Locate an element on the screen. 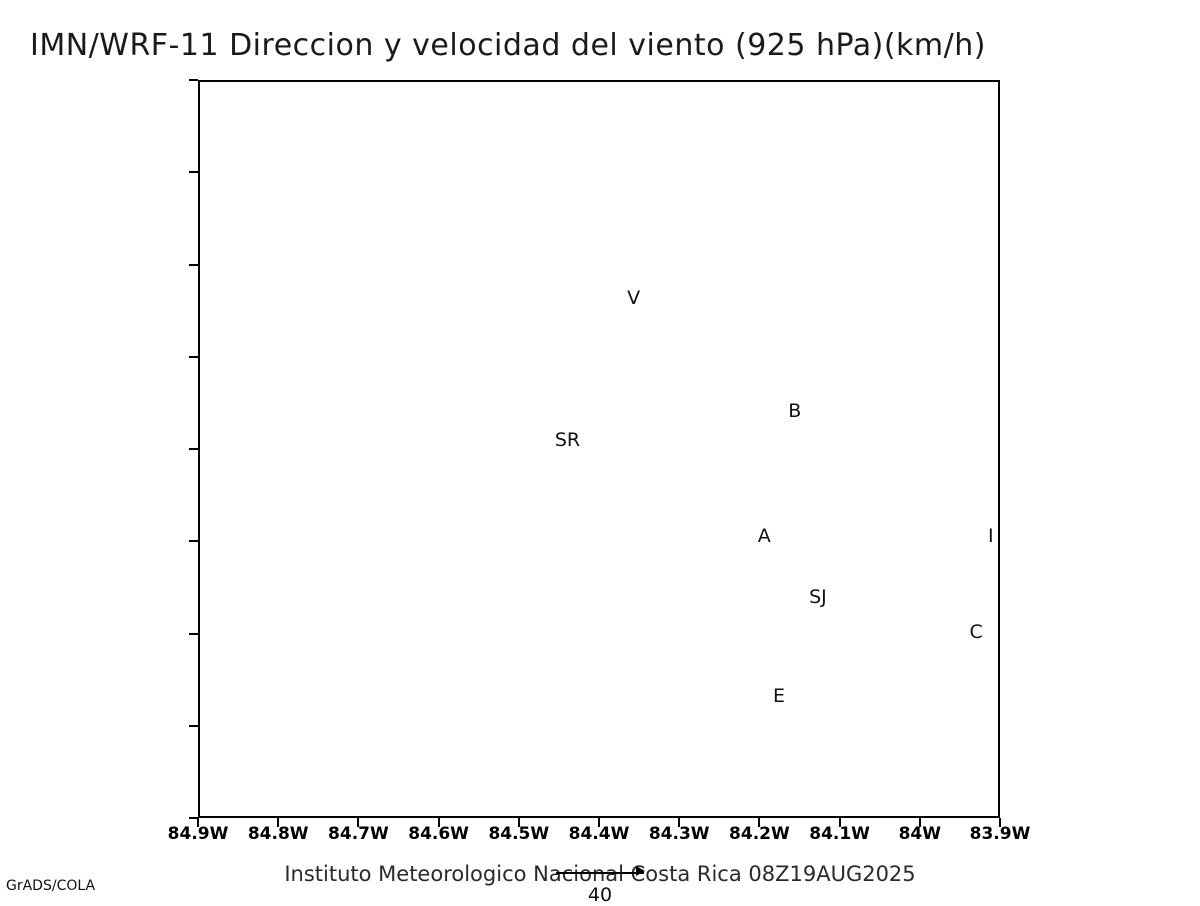 The image size is (1200, 906). x-axis-label: 84.9W is located at coordinates (198, 834).